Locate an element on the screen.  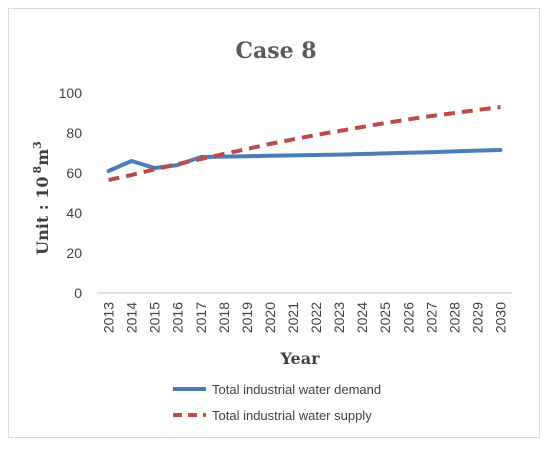
y-tick-label: 0 is located at coordinates (78, 293).